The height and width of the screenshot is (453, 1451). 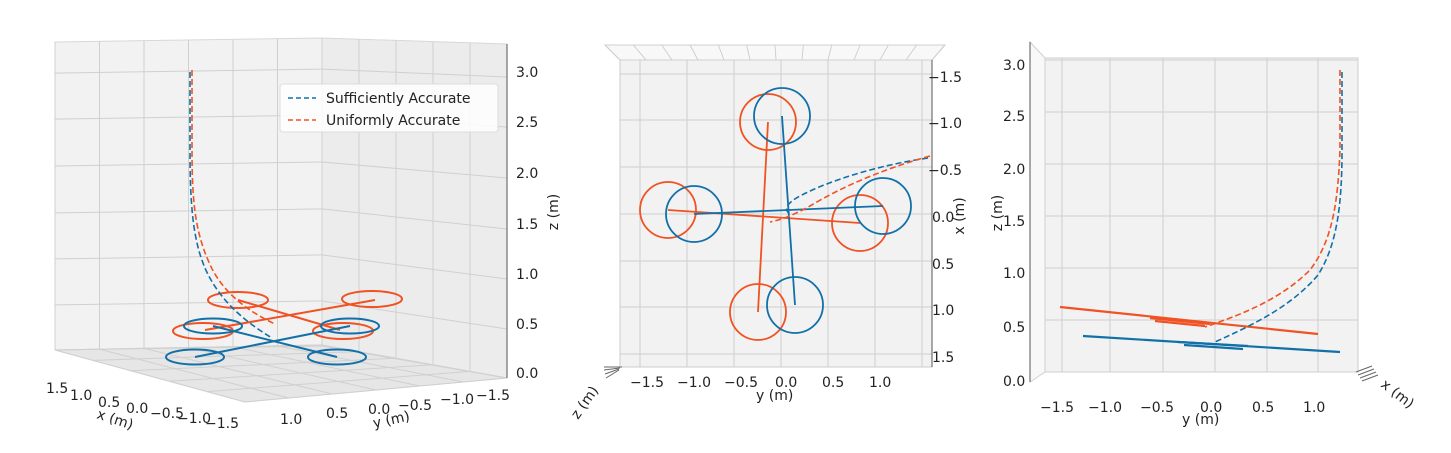 I want to click on series-sufficient-trajectory-top, so click(x=857, y=186).